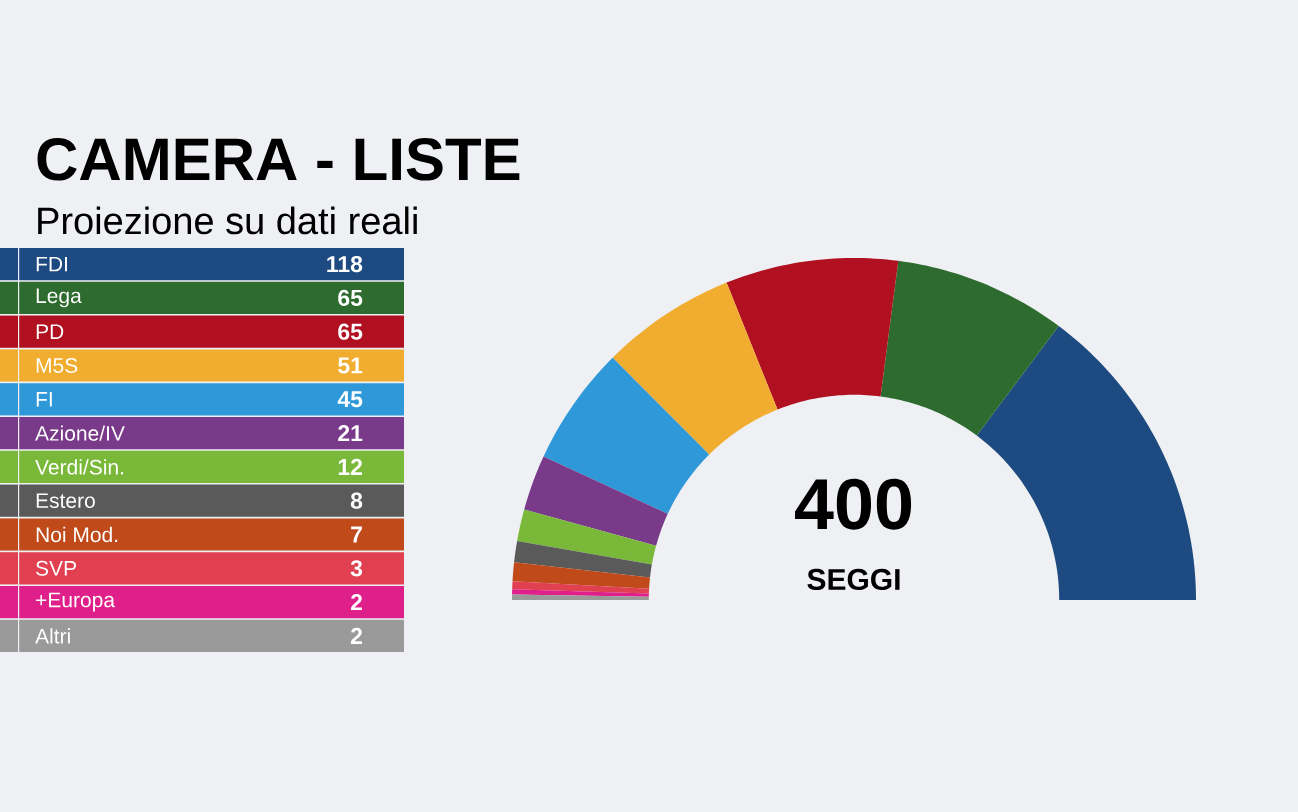 This screenshot has width=1298, height=812. I want to click on data-label: 12, so click(350, 466).